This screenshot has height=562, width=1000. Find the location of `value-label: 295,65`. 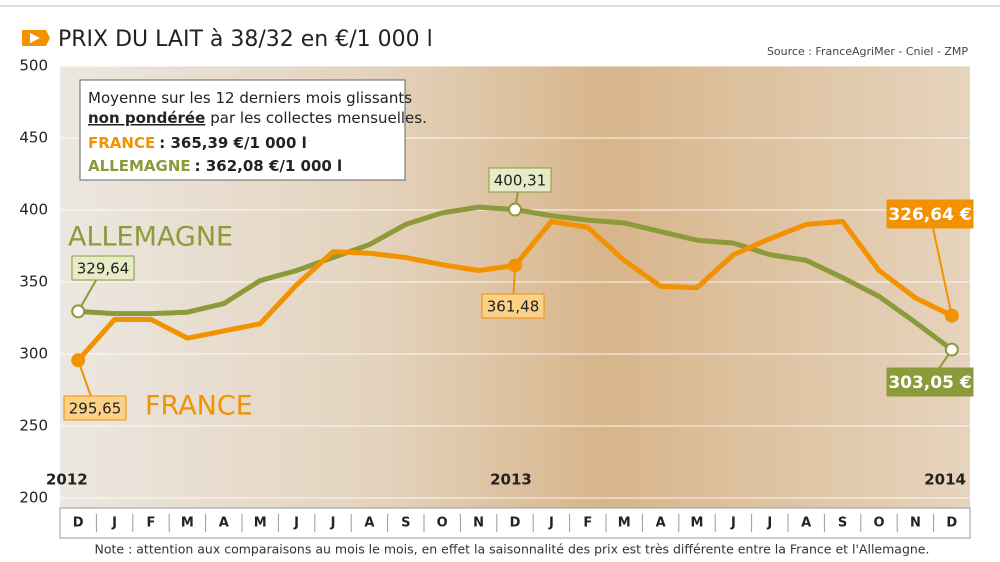

value-label: 295,65 is located at coordinates (95, 409).